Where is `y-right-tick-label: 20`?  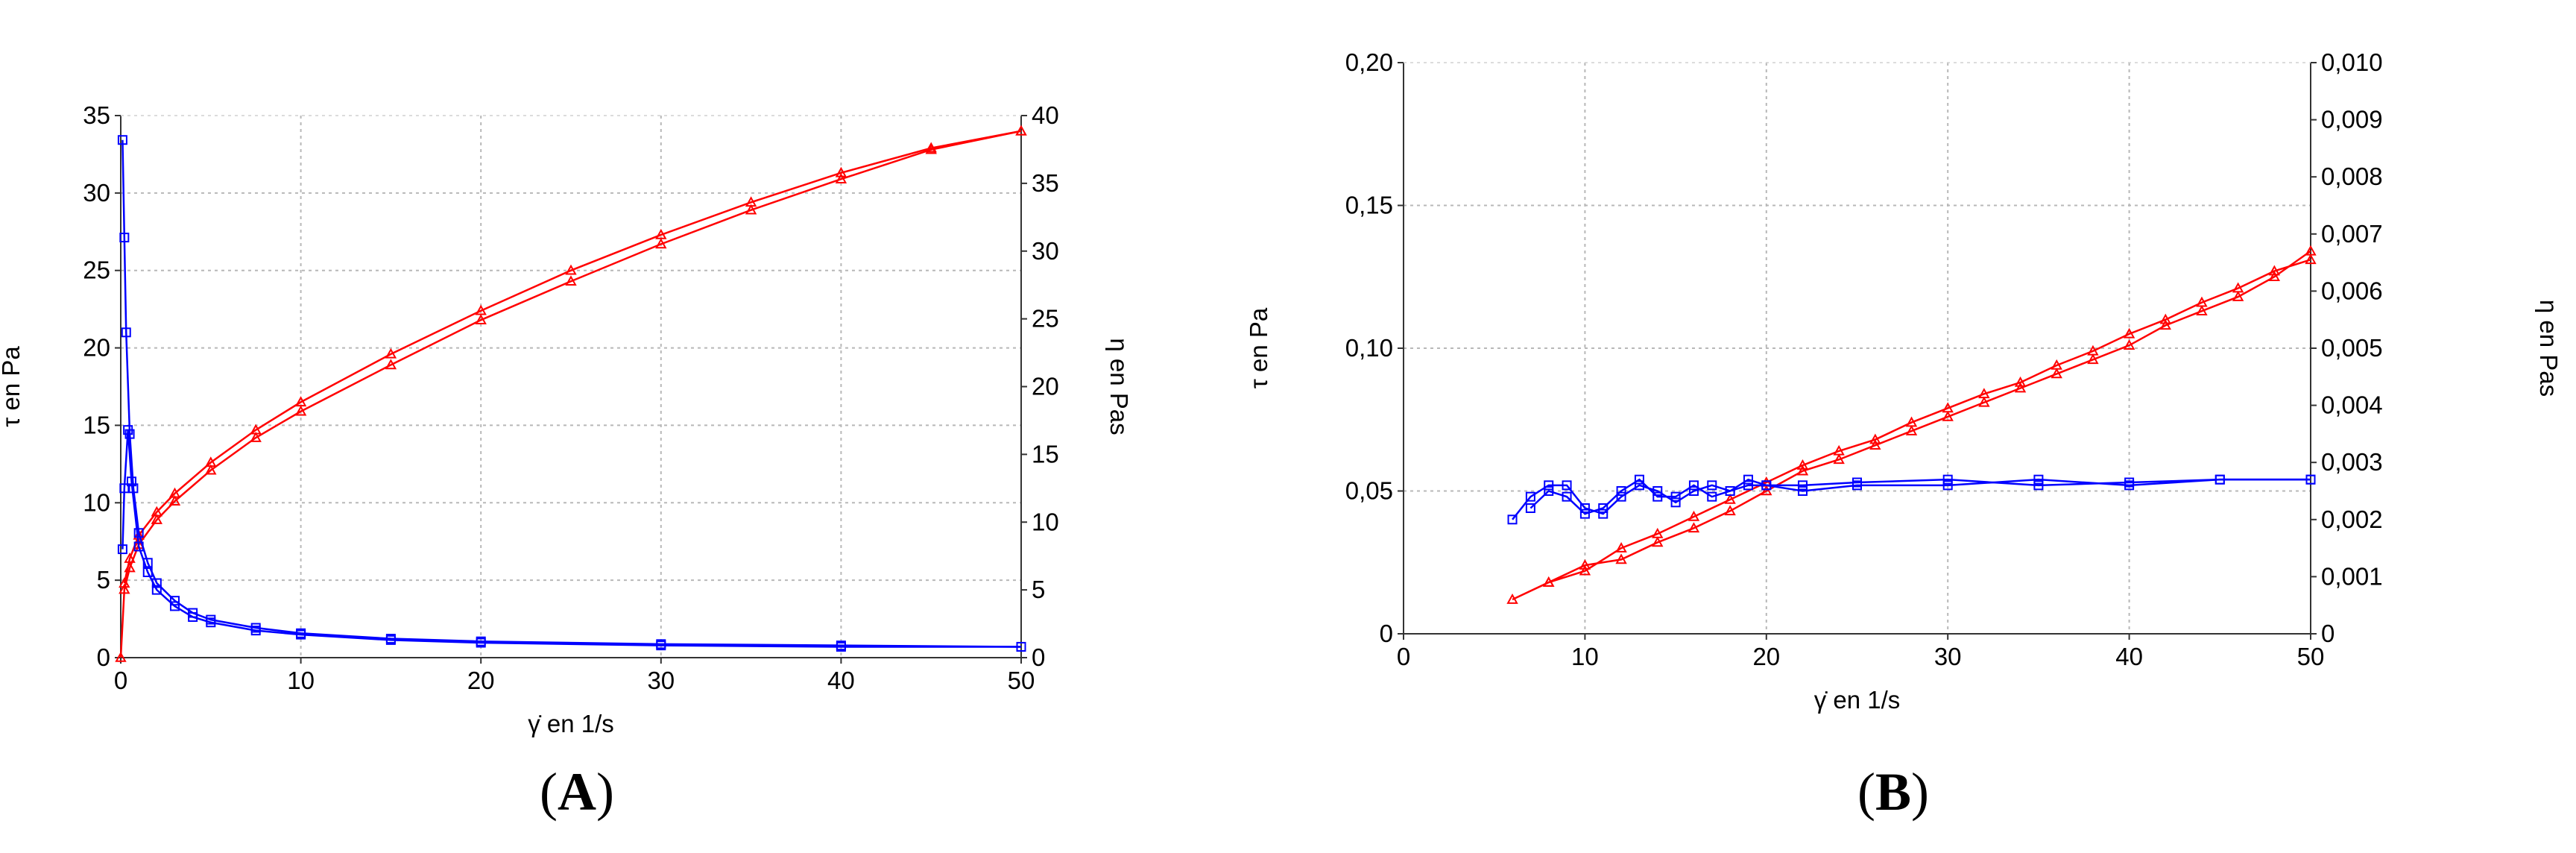 y-right-tick-label: 20 is located at coordinates (1046, 386).